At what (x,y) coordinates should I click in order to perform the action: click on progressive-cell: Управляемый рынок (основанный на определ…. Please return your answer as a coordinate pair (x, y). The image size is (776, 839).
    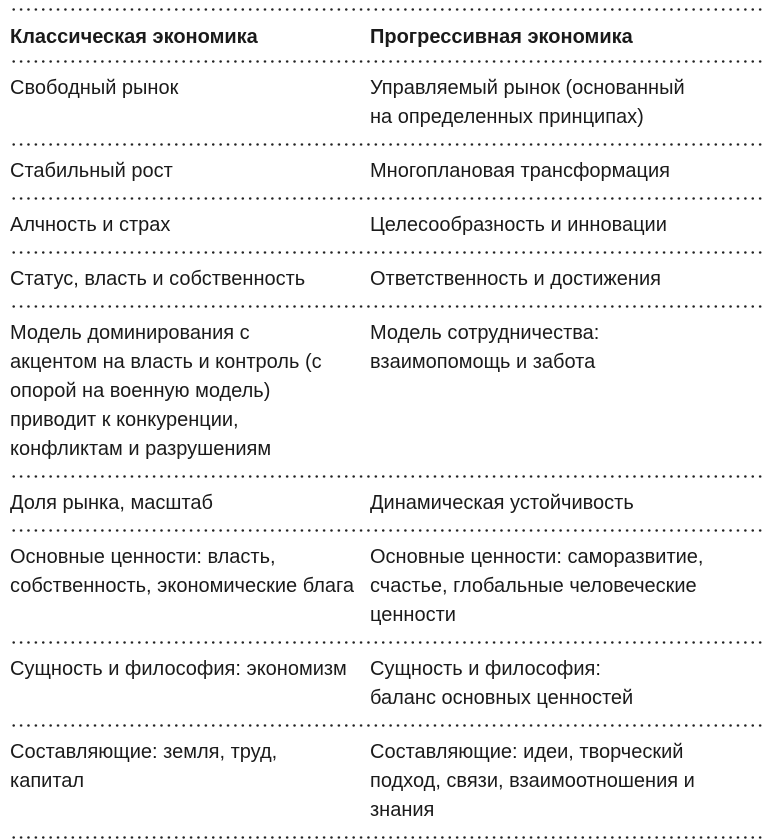
    Looking at the image, I should click on (527, 102).